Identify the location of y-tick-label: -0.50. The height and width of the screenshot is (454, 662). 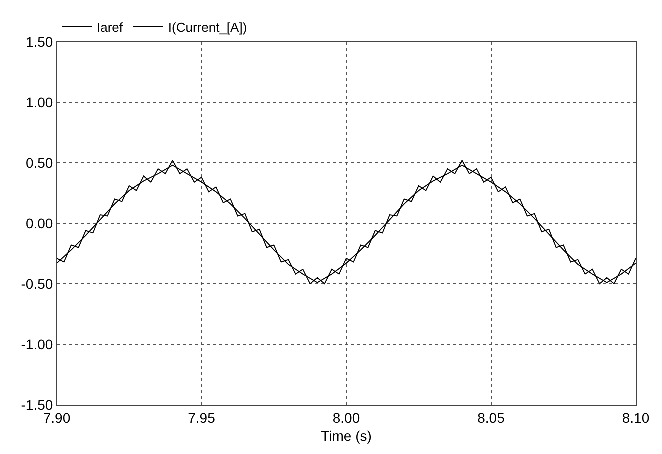
(37, 284).